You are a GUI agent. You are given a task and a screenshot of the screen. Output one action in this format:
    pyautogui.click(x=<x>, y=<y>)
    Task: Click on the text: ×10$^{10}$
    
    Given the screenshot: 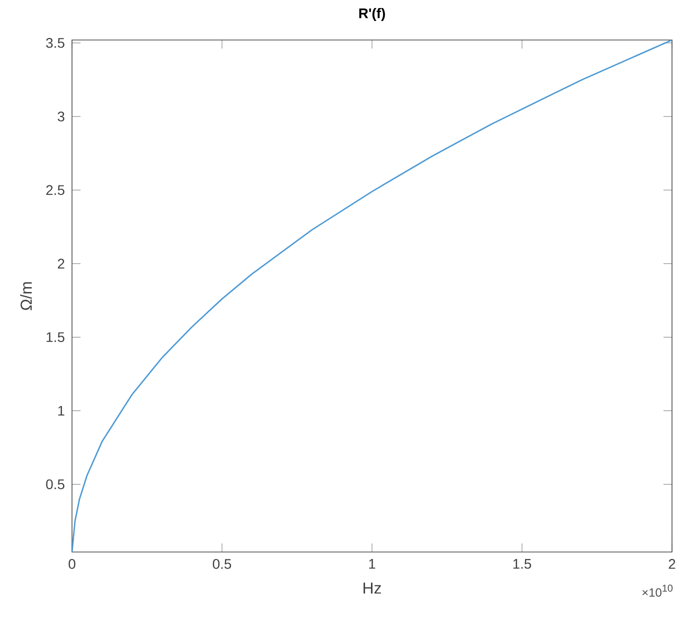 What is the action you would take?
    pyautogui.click(x=657, y=590)
    